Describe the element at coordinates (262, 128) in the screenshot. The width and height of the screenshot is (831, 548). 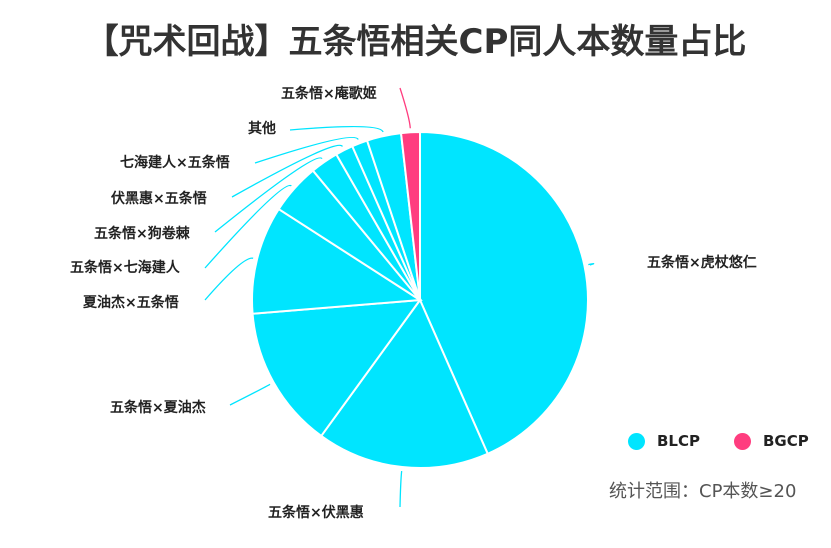
I see `slice-label: 其他` at that location.